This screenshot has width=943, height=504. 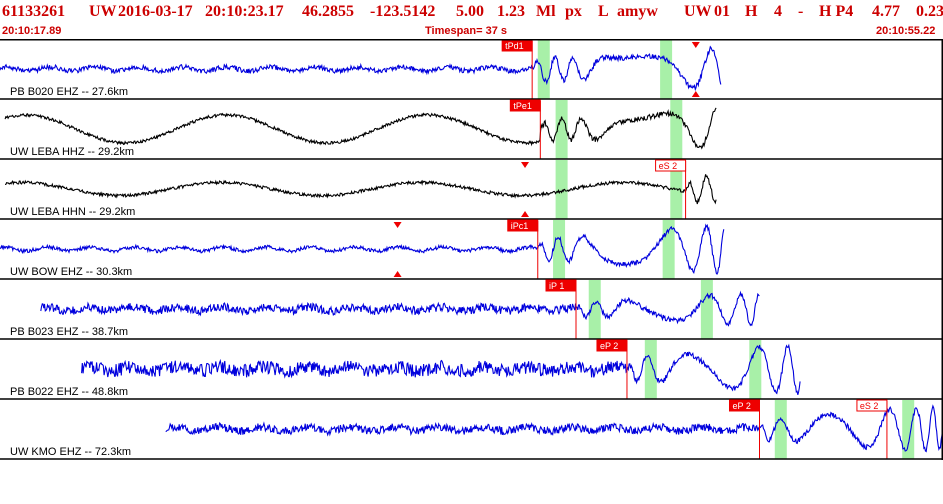 I want to click on time-bar: 20:10:17.89 Timespan= 37 s 20:10:55.22, so click(x=471, y=32).